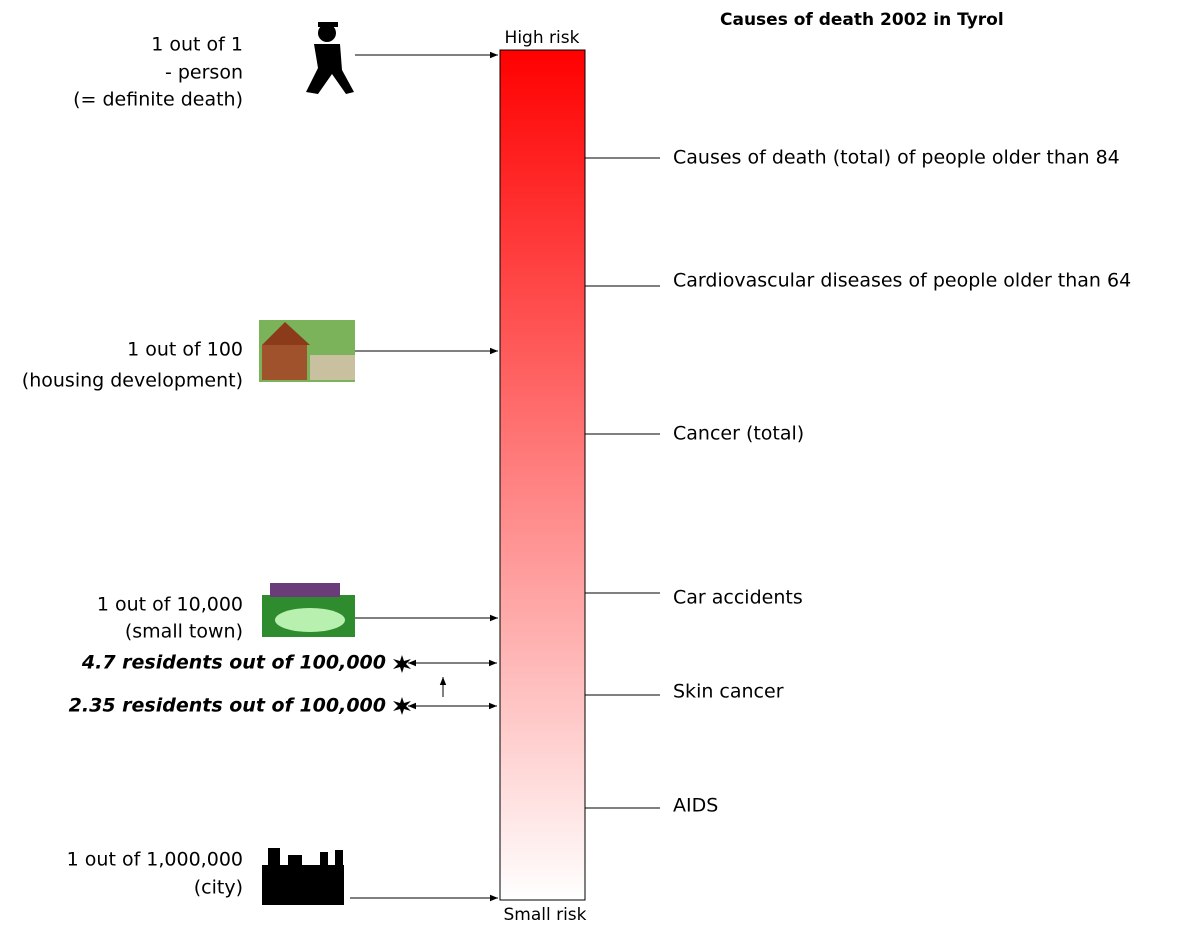 This screenshot has width=1182, height=927. I want to click on top-label: High risk, so click(542, 38).